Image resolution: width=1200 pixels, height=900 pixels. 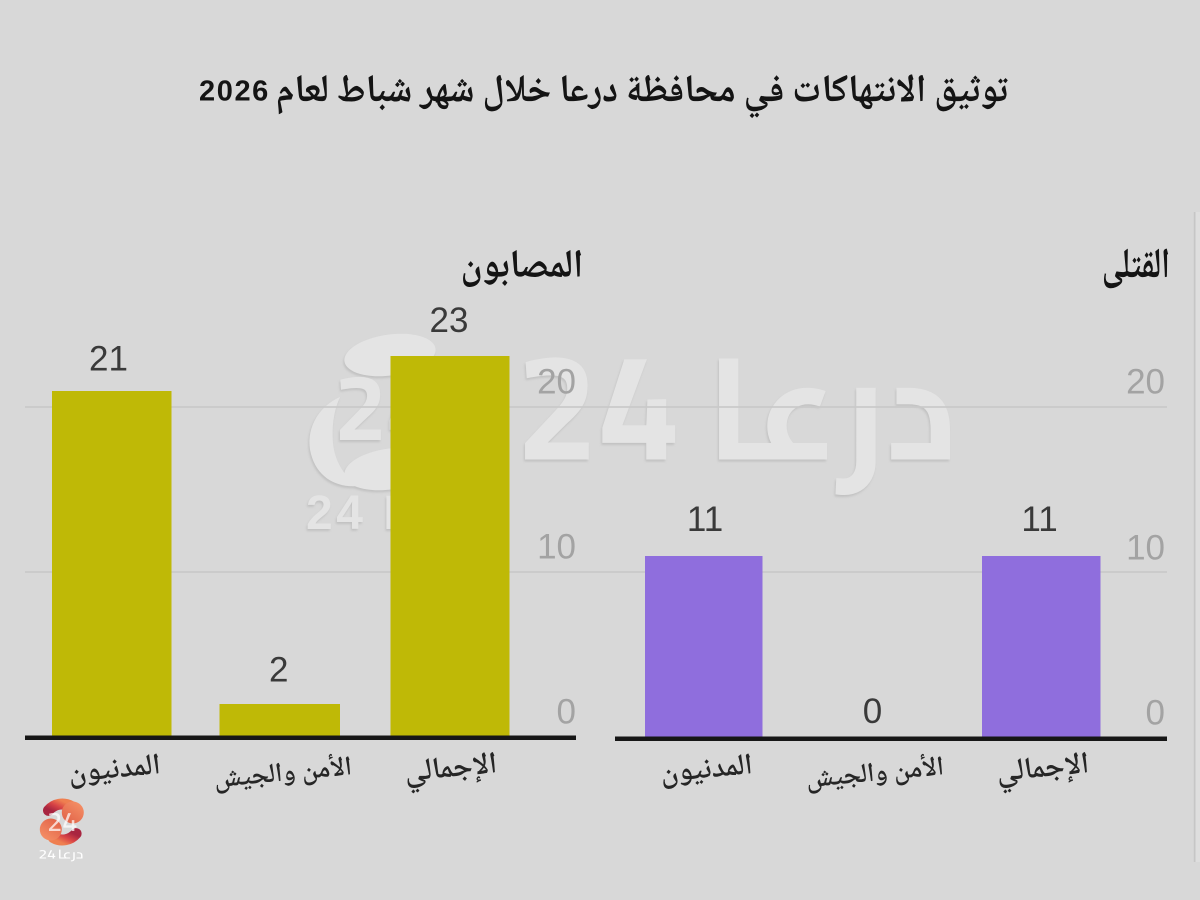 What do you see at coordinates (108, 359) in the screenshot?
I see `svg-text: 21` at bounding box center [108, 359].